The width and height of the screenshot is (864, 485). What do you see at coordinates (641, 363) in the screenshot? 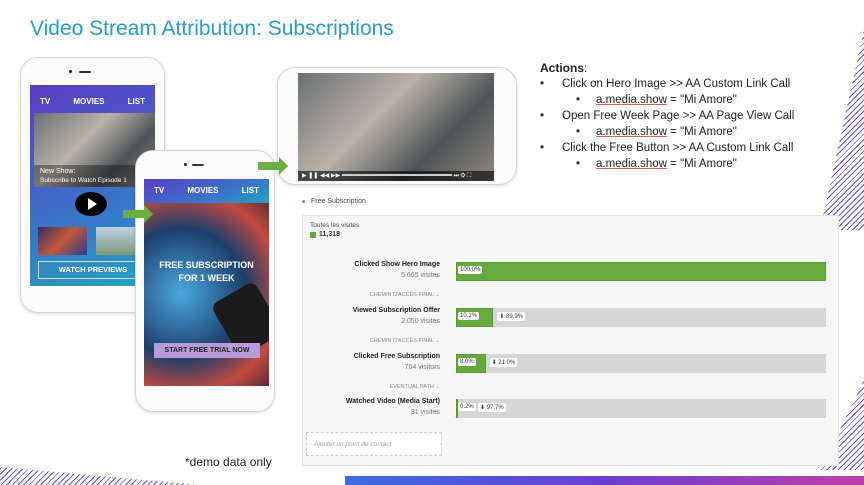
I see `step-bar: 8.0% ⬇ 21.0%` at bounding box center [641, 363].